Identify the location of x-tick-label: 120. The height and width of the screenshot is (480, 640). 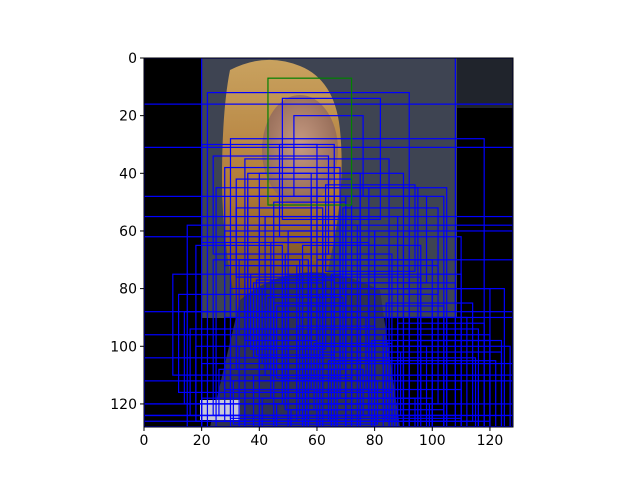
(490, 441).